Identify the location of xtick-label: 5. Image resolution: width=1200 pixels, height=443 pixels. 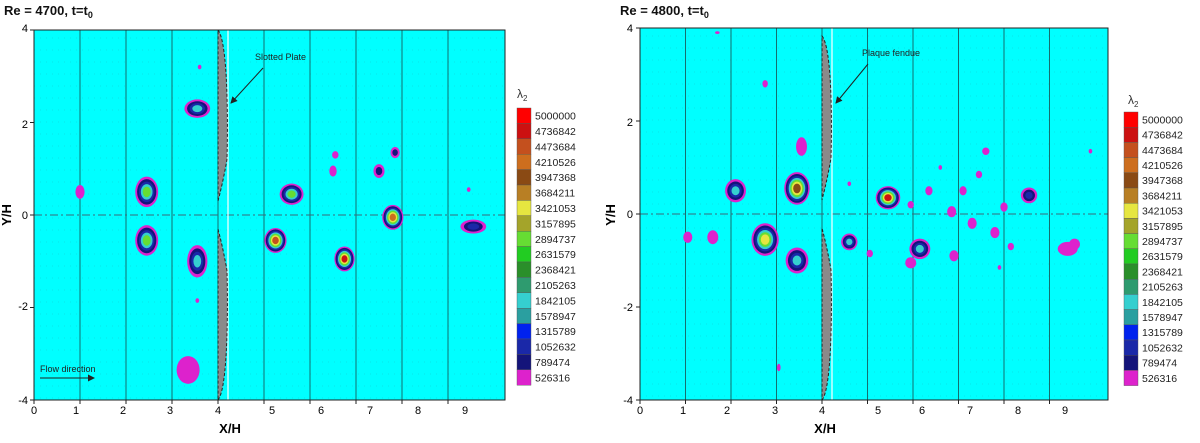
(878, 411).